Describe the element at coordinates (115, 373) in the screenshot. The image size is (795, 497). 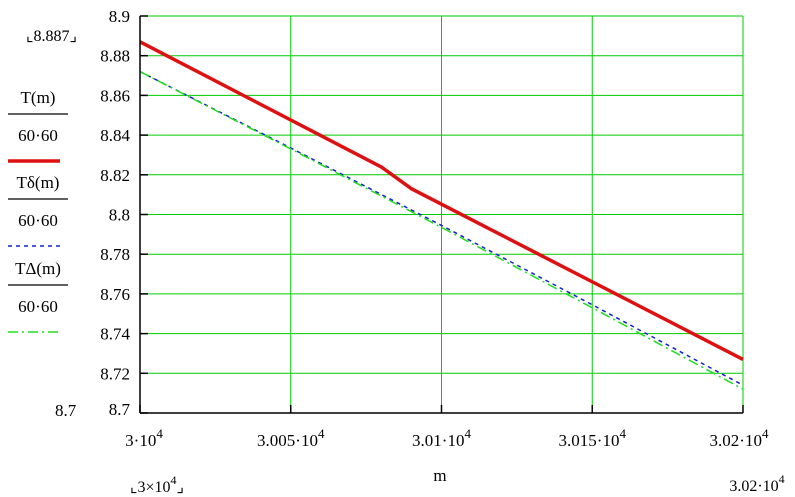
I see `y-tick-label: 8.72` at that location.